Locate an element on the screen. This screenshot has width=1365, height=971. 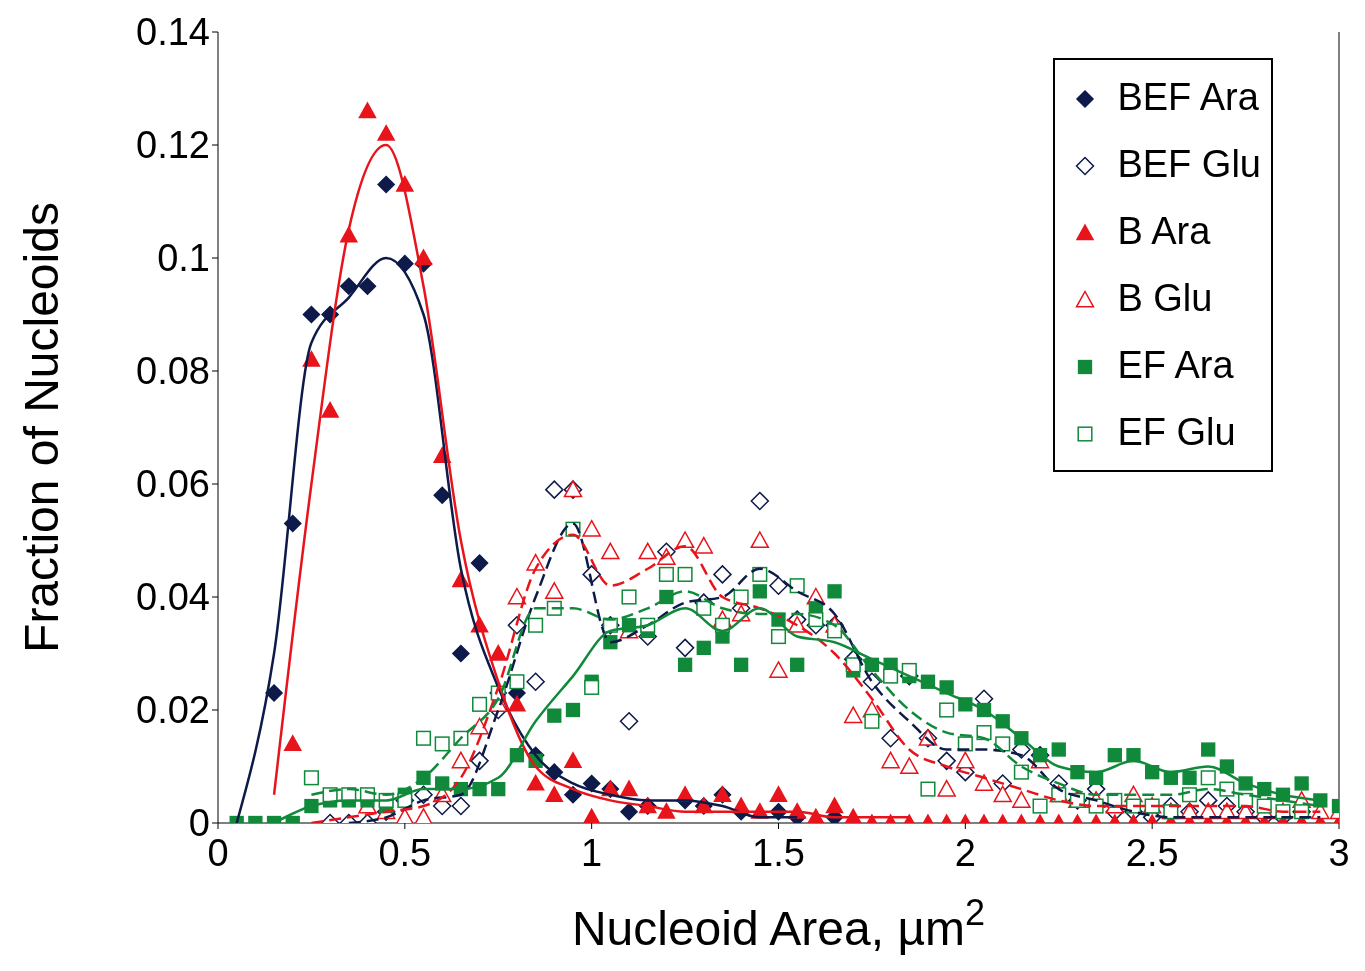
y-tick-label: 0.06 is located at coordinates (173, 484).